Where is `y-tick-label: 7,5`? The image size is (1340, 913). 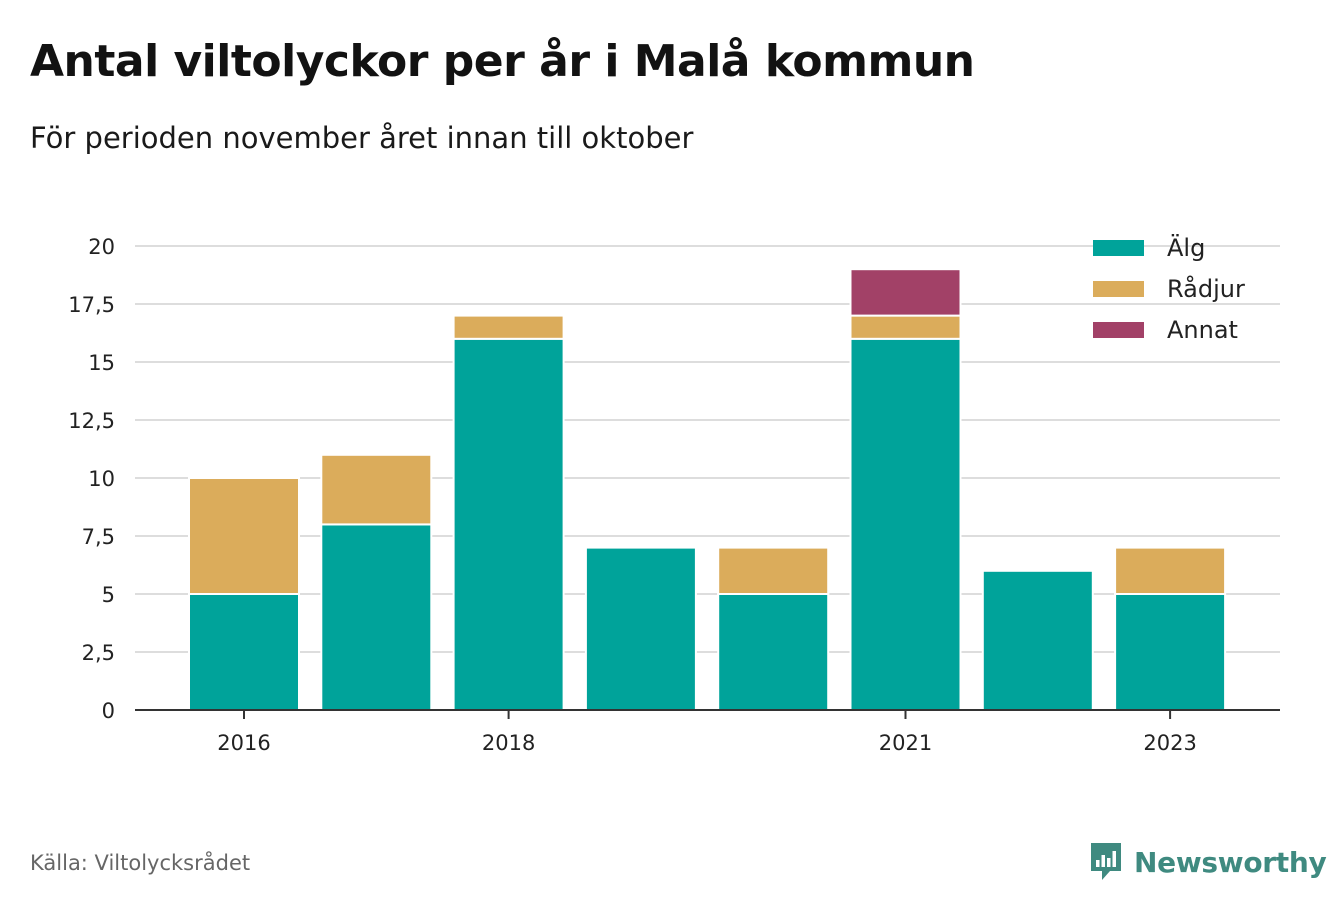 y-tick-label: 7,5 is located at coordinates (98, 537).